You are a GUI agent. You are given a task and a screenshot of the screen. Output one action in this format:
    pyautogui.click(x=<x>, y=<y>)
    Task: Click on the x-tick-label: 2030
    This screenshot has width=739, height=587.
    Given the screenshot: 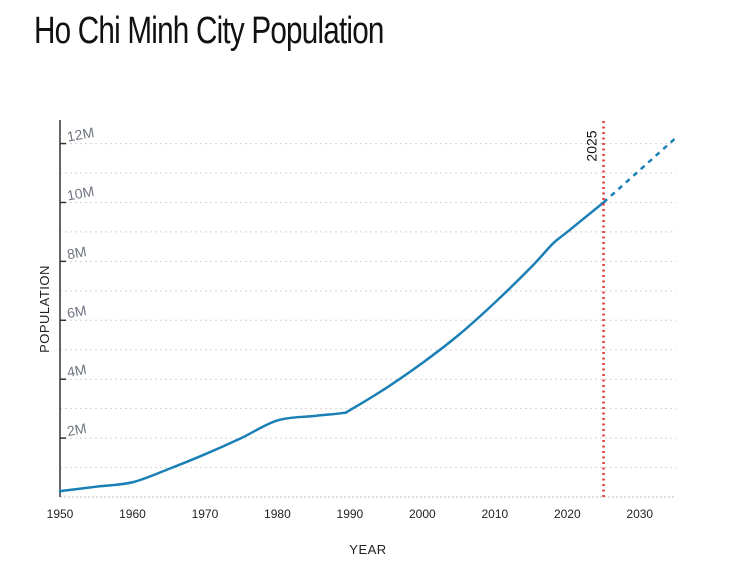 What is the action you would take?
    pyautogui.click(x=639, y=514)
    